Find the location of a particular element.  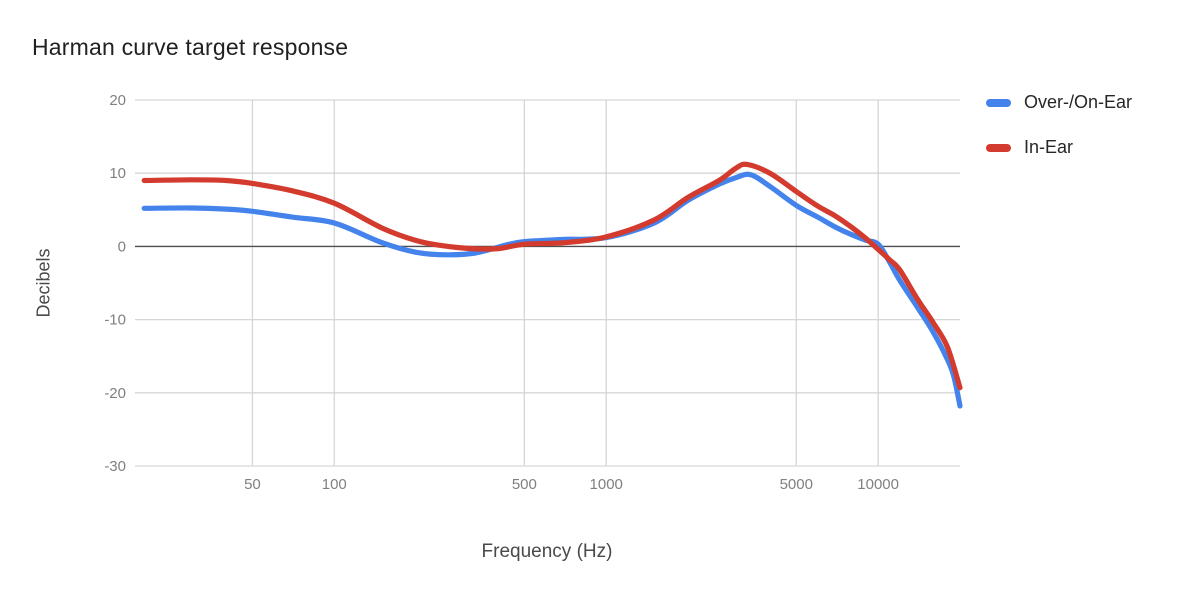

y-tick-label: -20 is located at coordinates (115, 393).